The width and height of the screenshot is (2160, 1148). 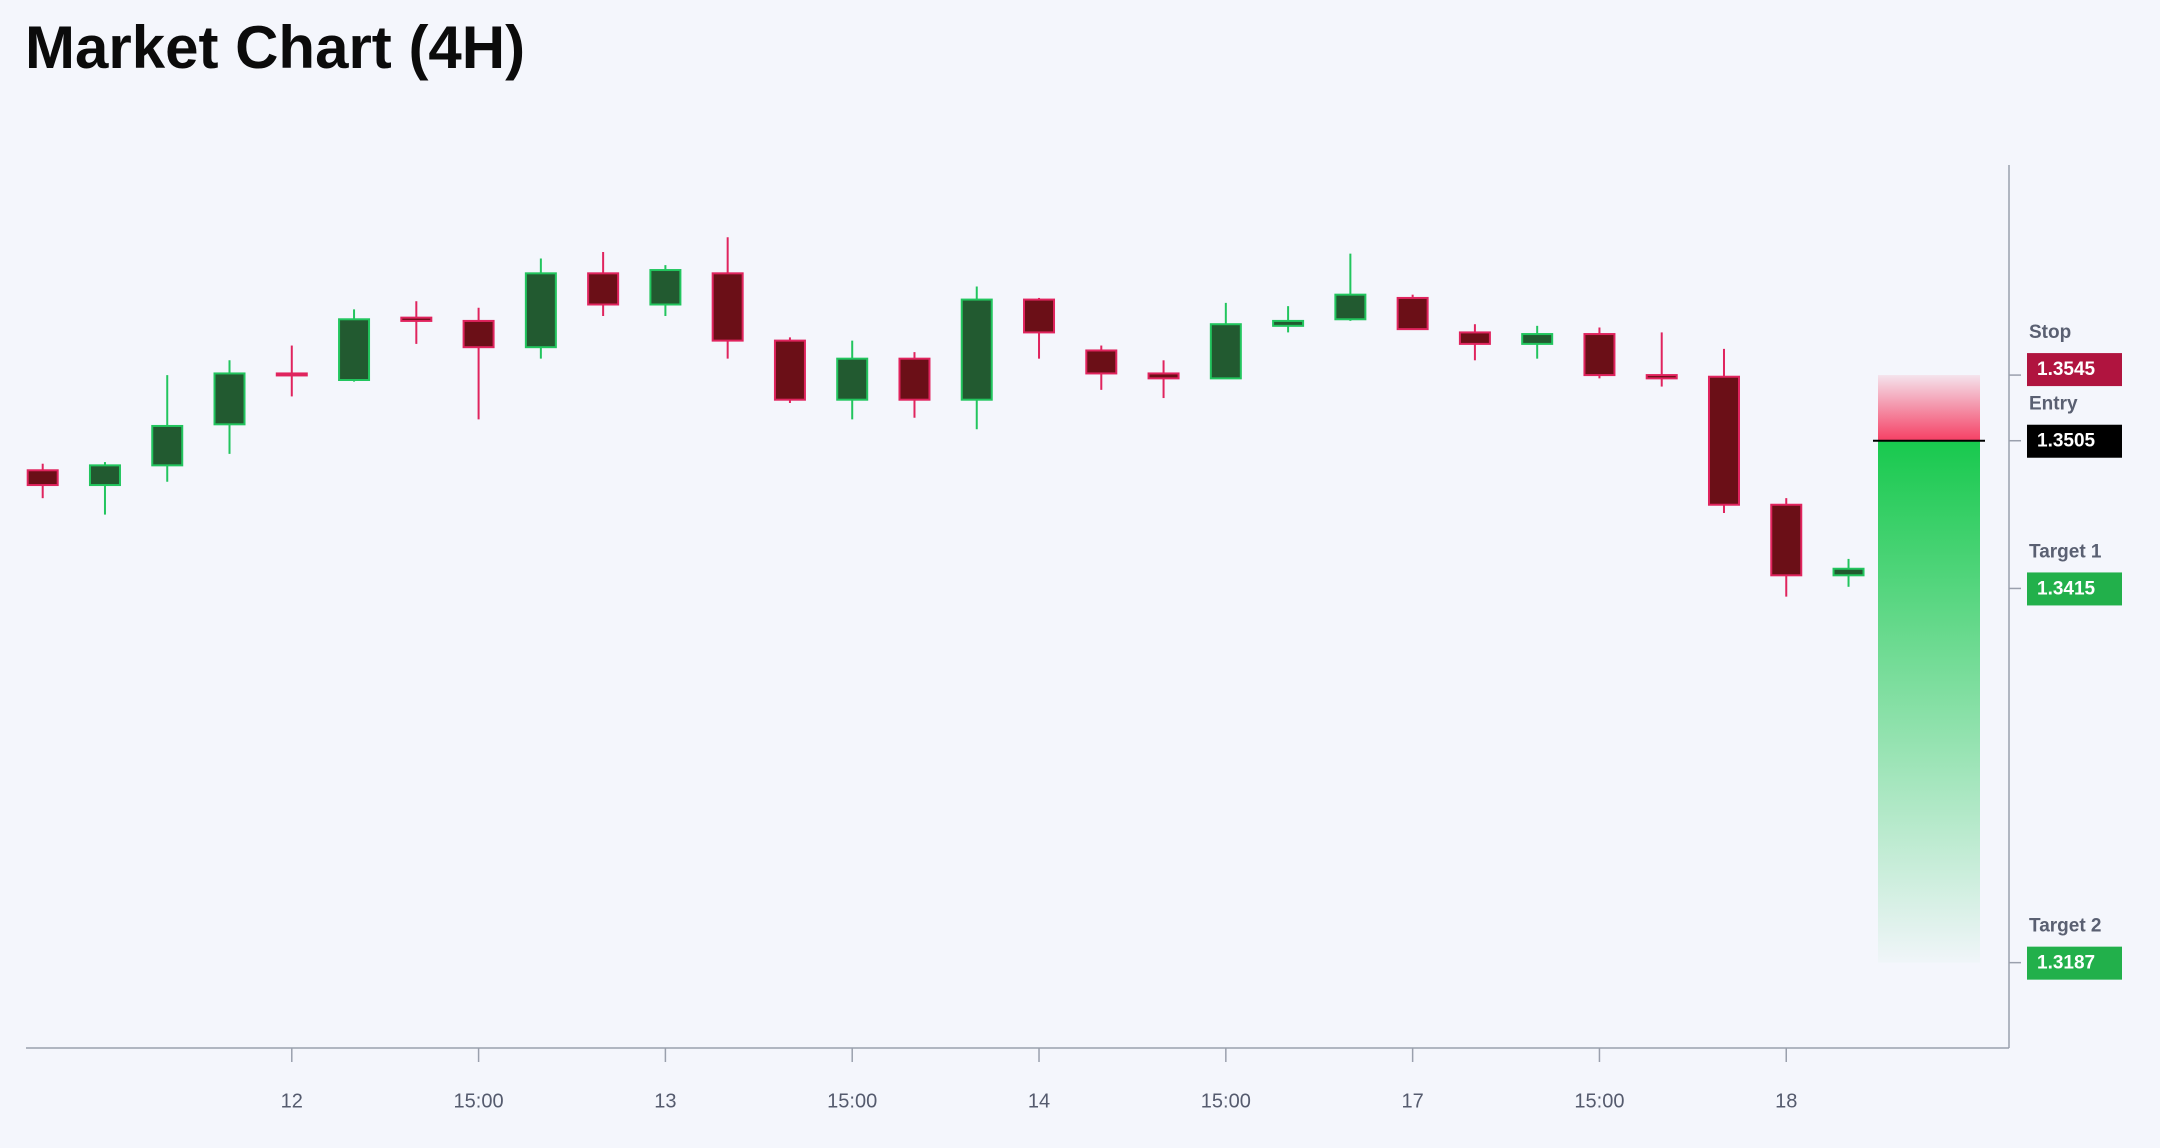 I want to click on level-value: 1.3415, so click(x=2066, y=588).